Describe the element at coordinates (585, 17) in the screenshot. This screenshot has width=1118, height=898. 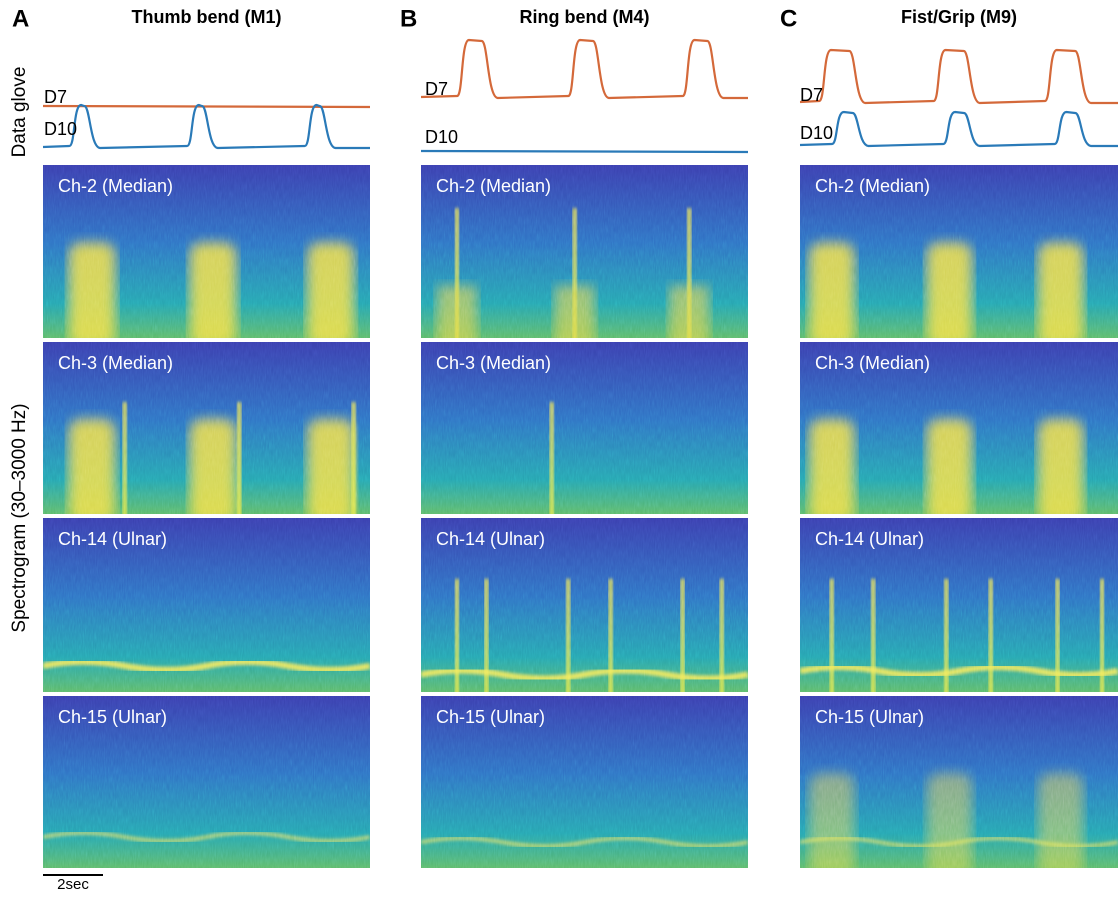
I see `panel-title: Ring bend (M4)` at that location.